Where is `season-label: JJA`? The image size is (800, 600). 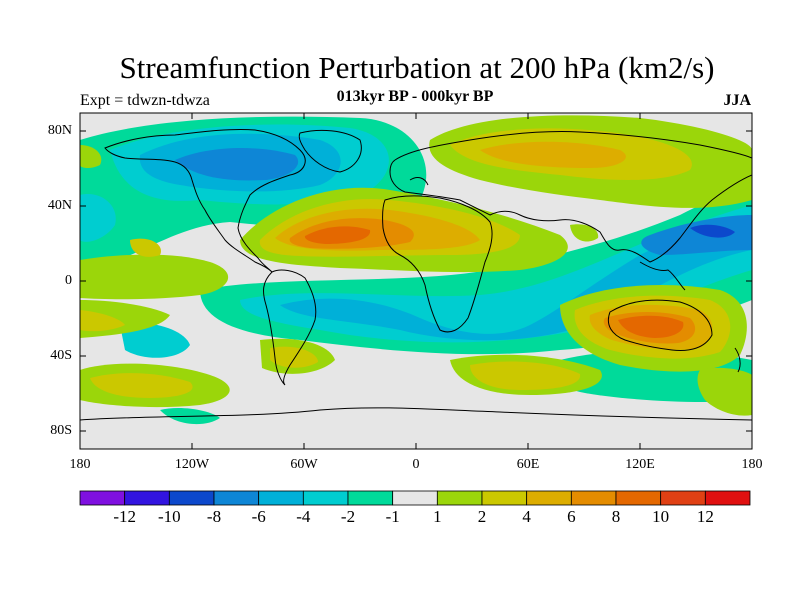 season-label: JJA is located at coordinates (737, 100).